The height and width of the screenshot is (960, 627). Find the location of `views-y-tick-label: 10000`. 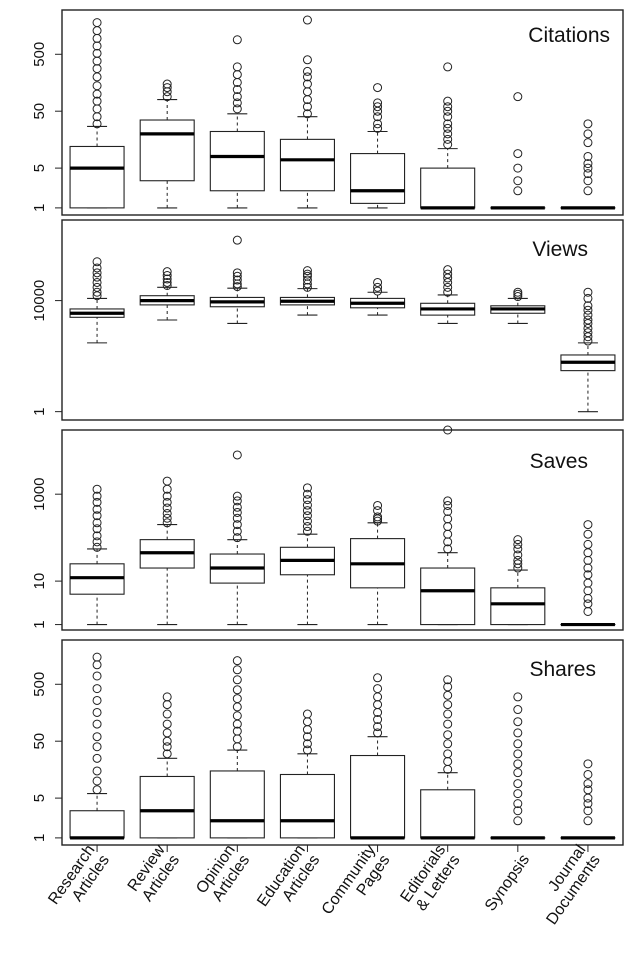

views-y-tick-label: 10000 is located at coordinates (39, 301).